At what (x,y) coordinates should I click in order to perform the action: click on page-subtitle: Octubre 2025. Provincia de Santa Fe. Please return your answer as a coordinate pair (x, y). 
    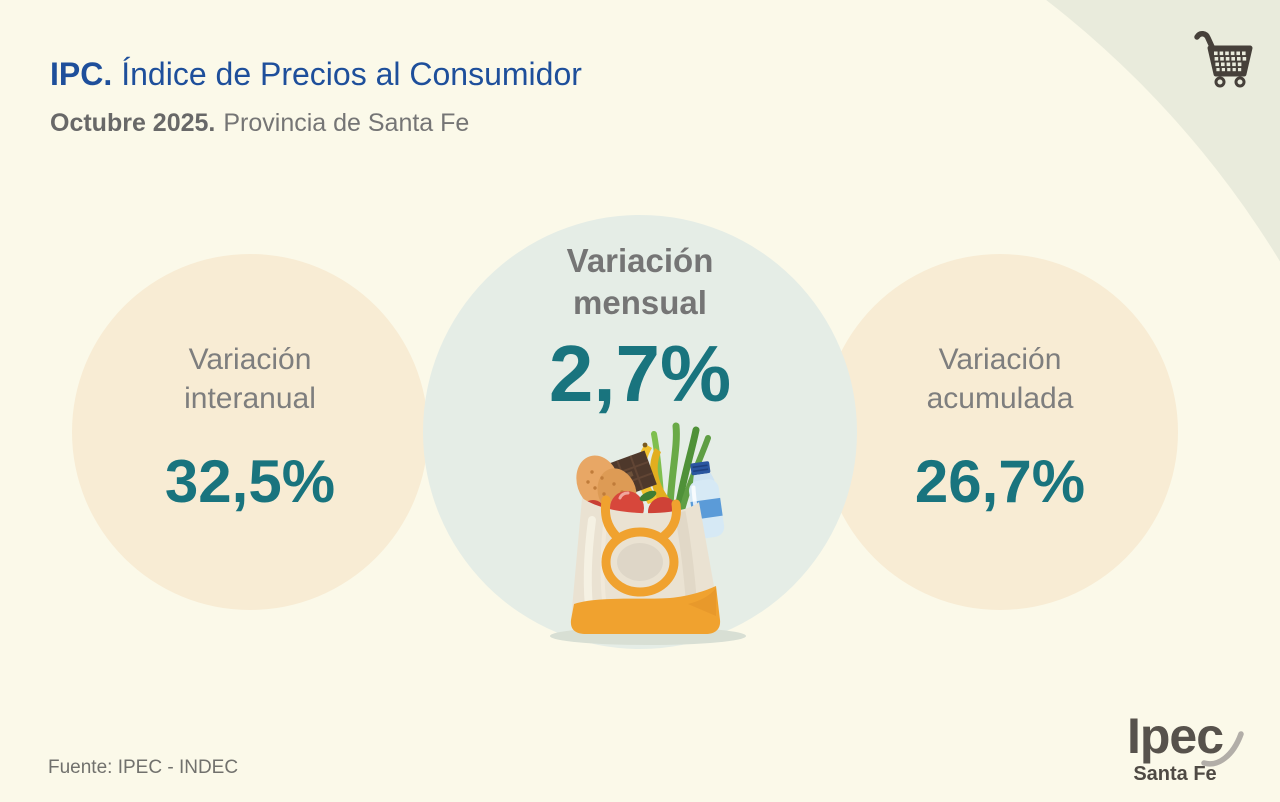
    Looking at the image, I should click on (316, 123).